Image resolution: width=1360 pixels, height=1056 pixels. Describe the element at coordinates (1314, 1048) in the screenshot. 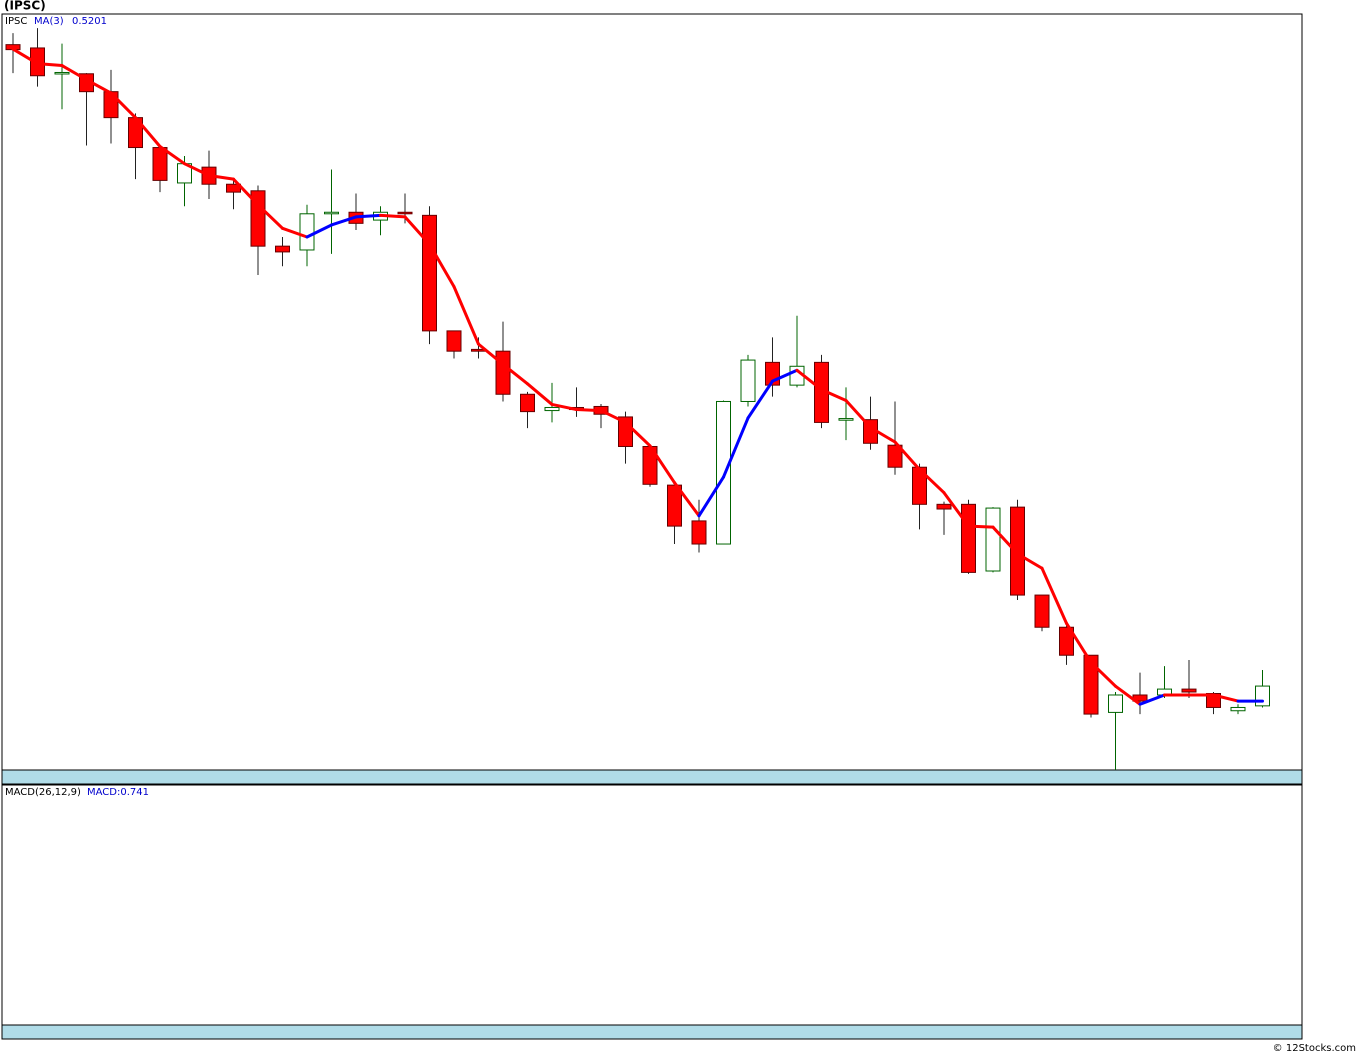

I see `footer: © 12Stocks.com` at that location.